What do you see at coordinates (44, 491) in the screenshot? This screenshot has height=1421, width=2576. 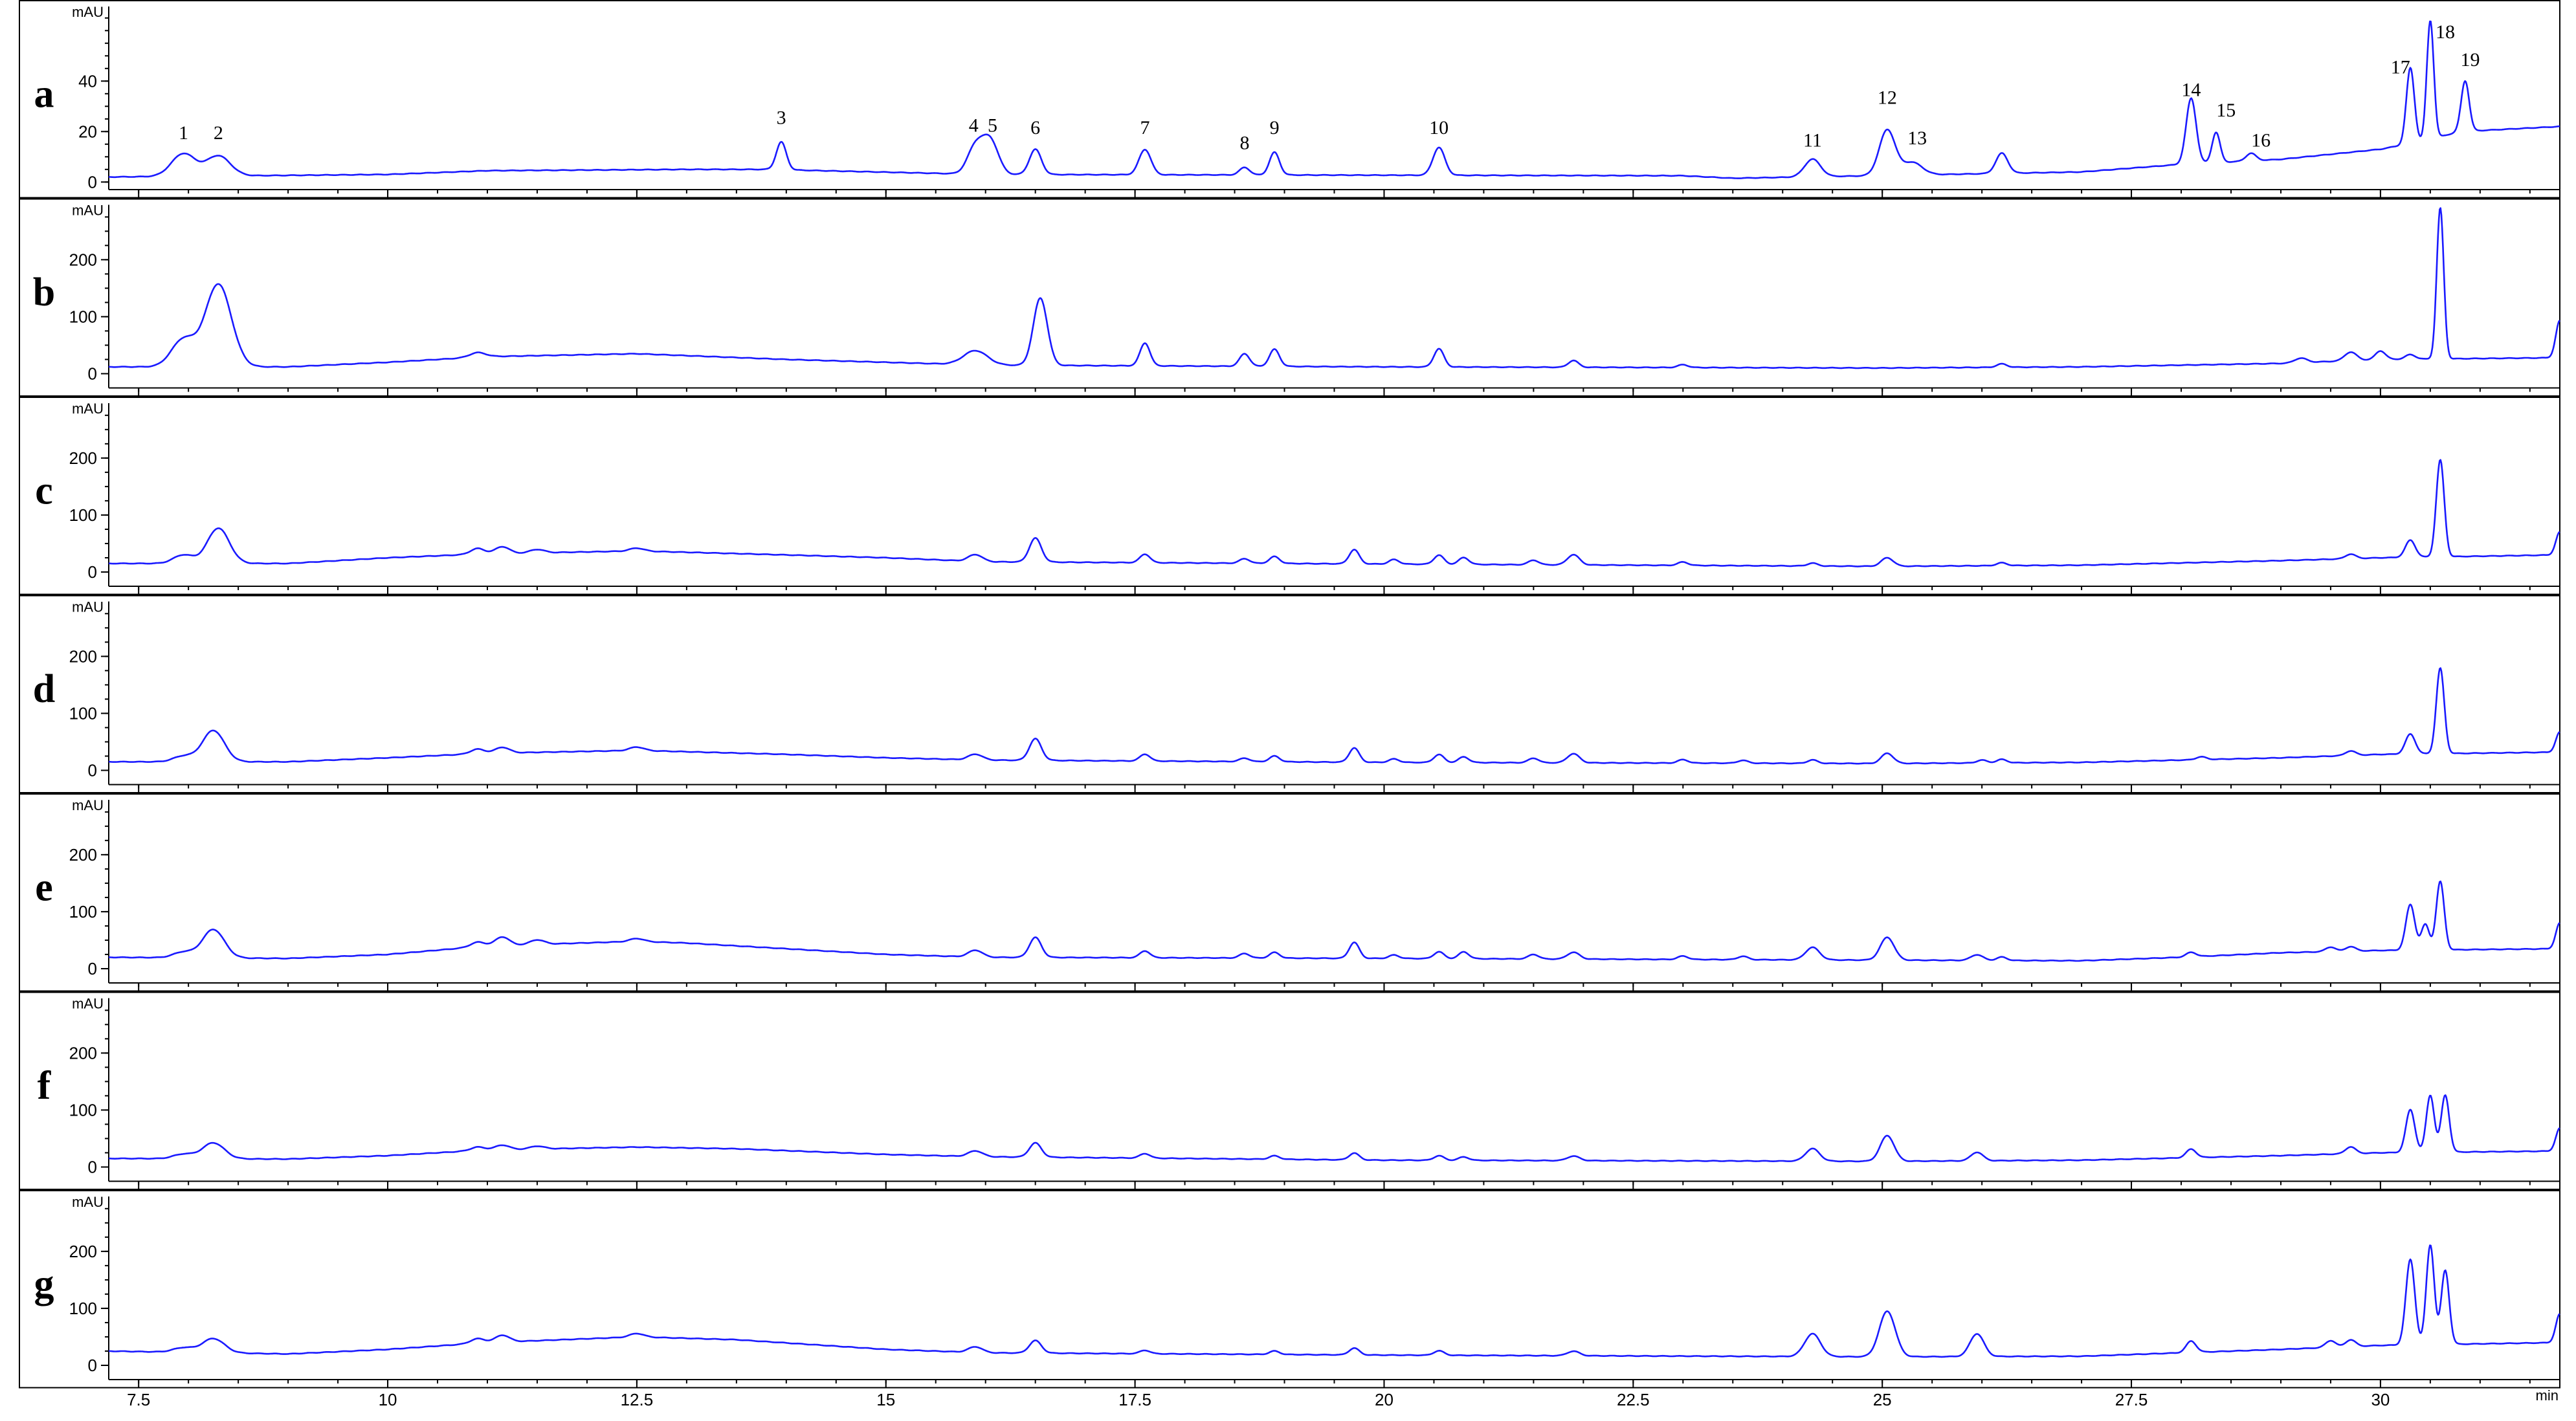 I see `panel-letter: c` at bounding box center [44, 491].